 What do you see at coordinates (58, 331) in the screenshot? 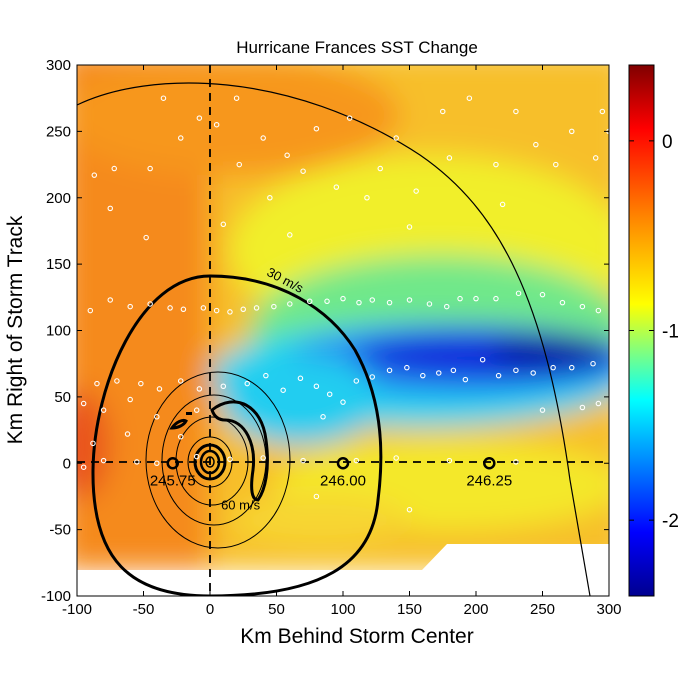
I see `y-tick-label: 100` at bounding box center [58, 331].